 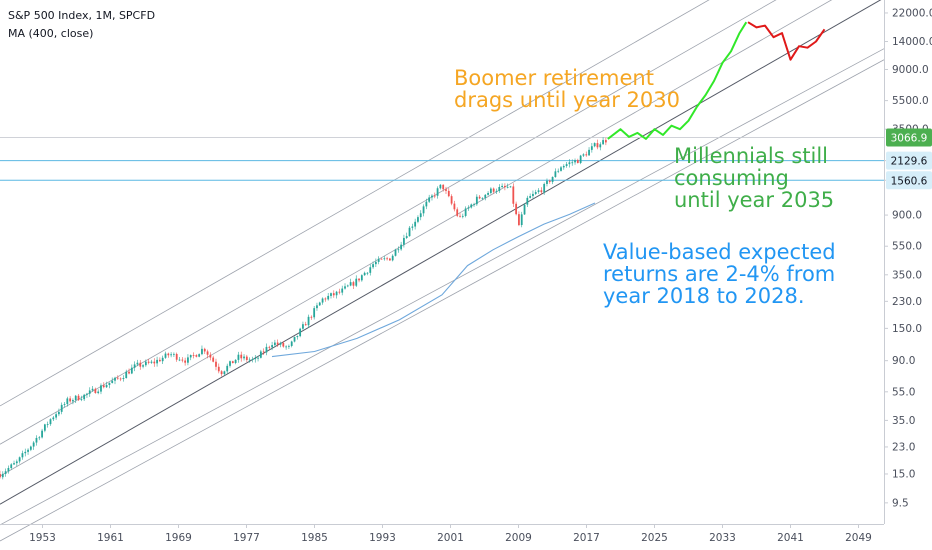 What do you see at coordinates (567, 100) in the screenshot?
I see `annotation-line: drags until year 2030` at bounding box center [567, 100].